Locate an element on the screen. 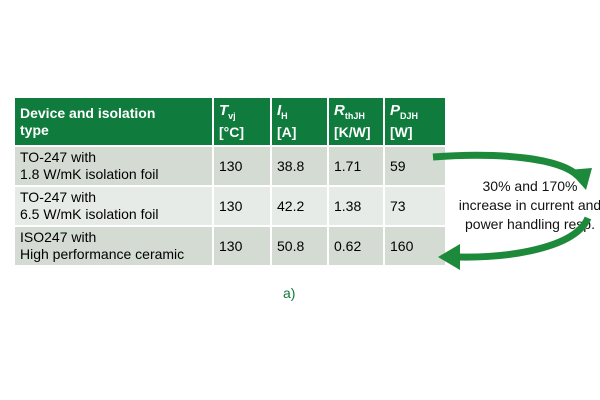 Image resolution: width=600 pixels, height=400 pixels. symbol: P is located at coordinates (395, 110).